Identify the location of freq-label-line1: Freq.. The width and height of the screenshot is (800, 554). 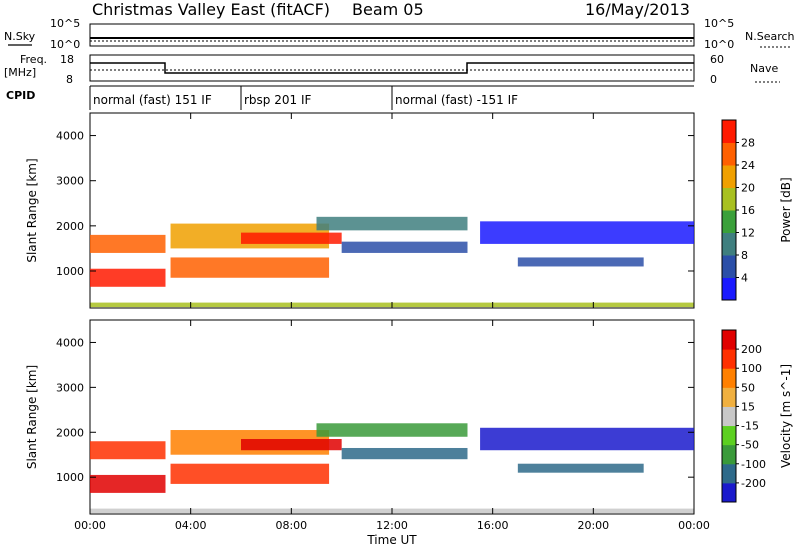
(33, 59).